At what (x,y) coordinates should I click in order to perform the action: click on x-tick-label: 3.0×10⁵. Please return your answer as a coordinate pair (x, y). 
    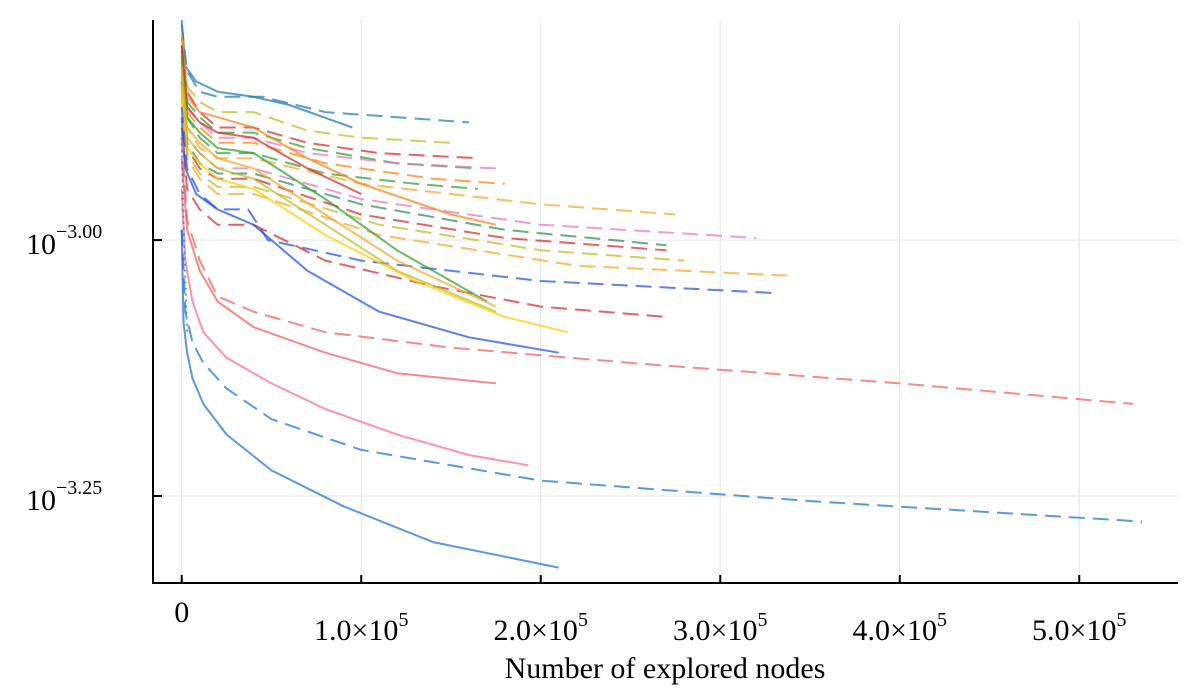
    Looking at the image, I should click on (720, 628).